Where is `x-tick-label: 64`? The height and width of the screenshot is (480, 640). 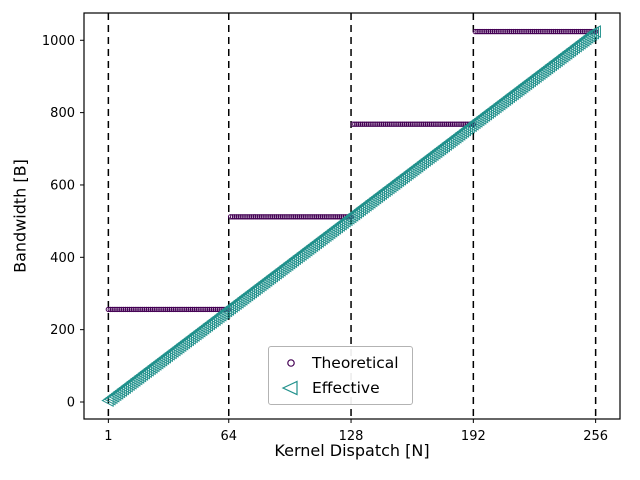 x-tick-label: 64 is located at coordinates (228, 436).